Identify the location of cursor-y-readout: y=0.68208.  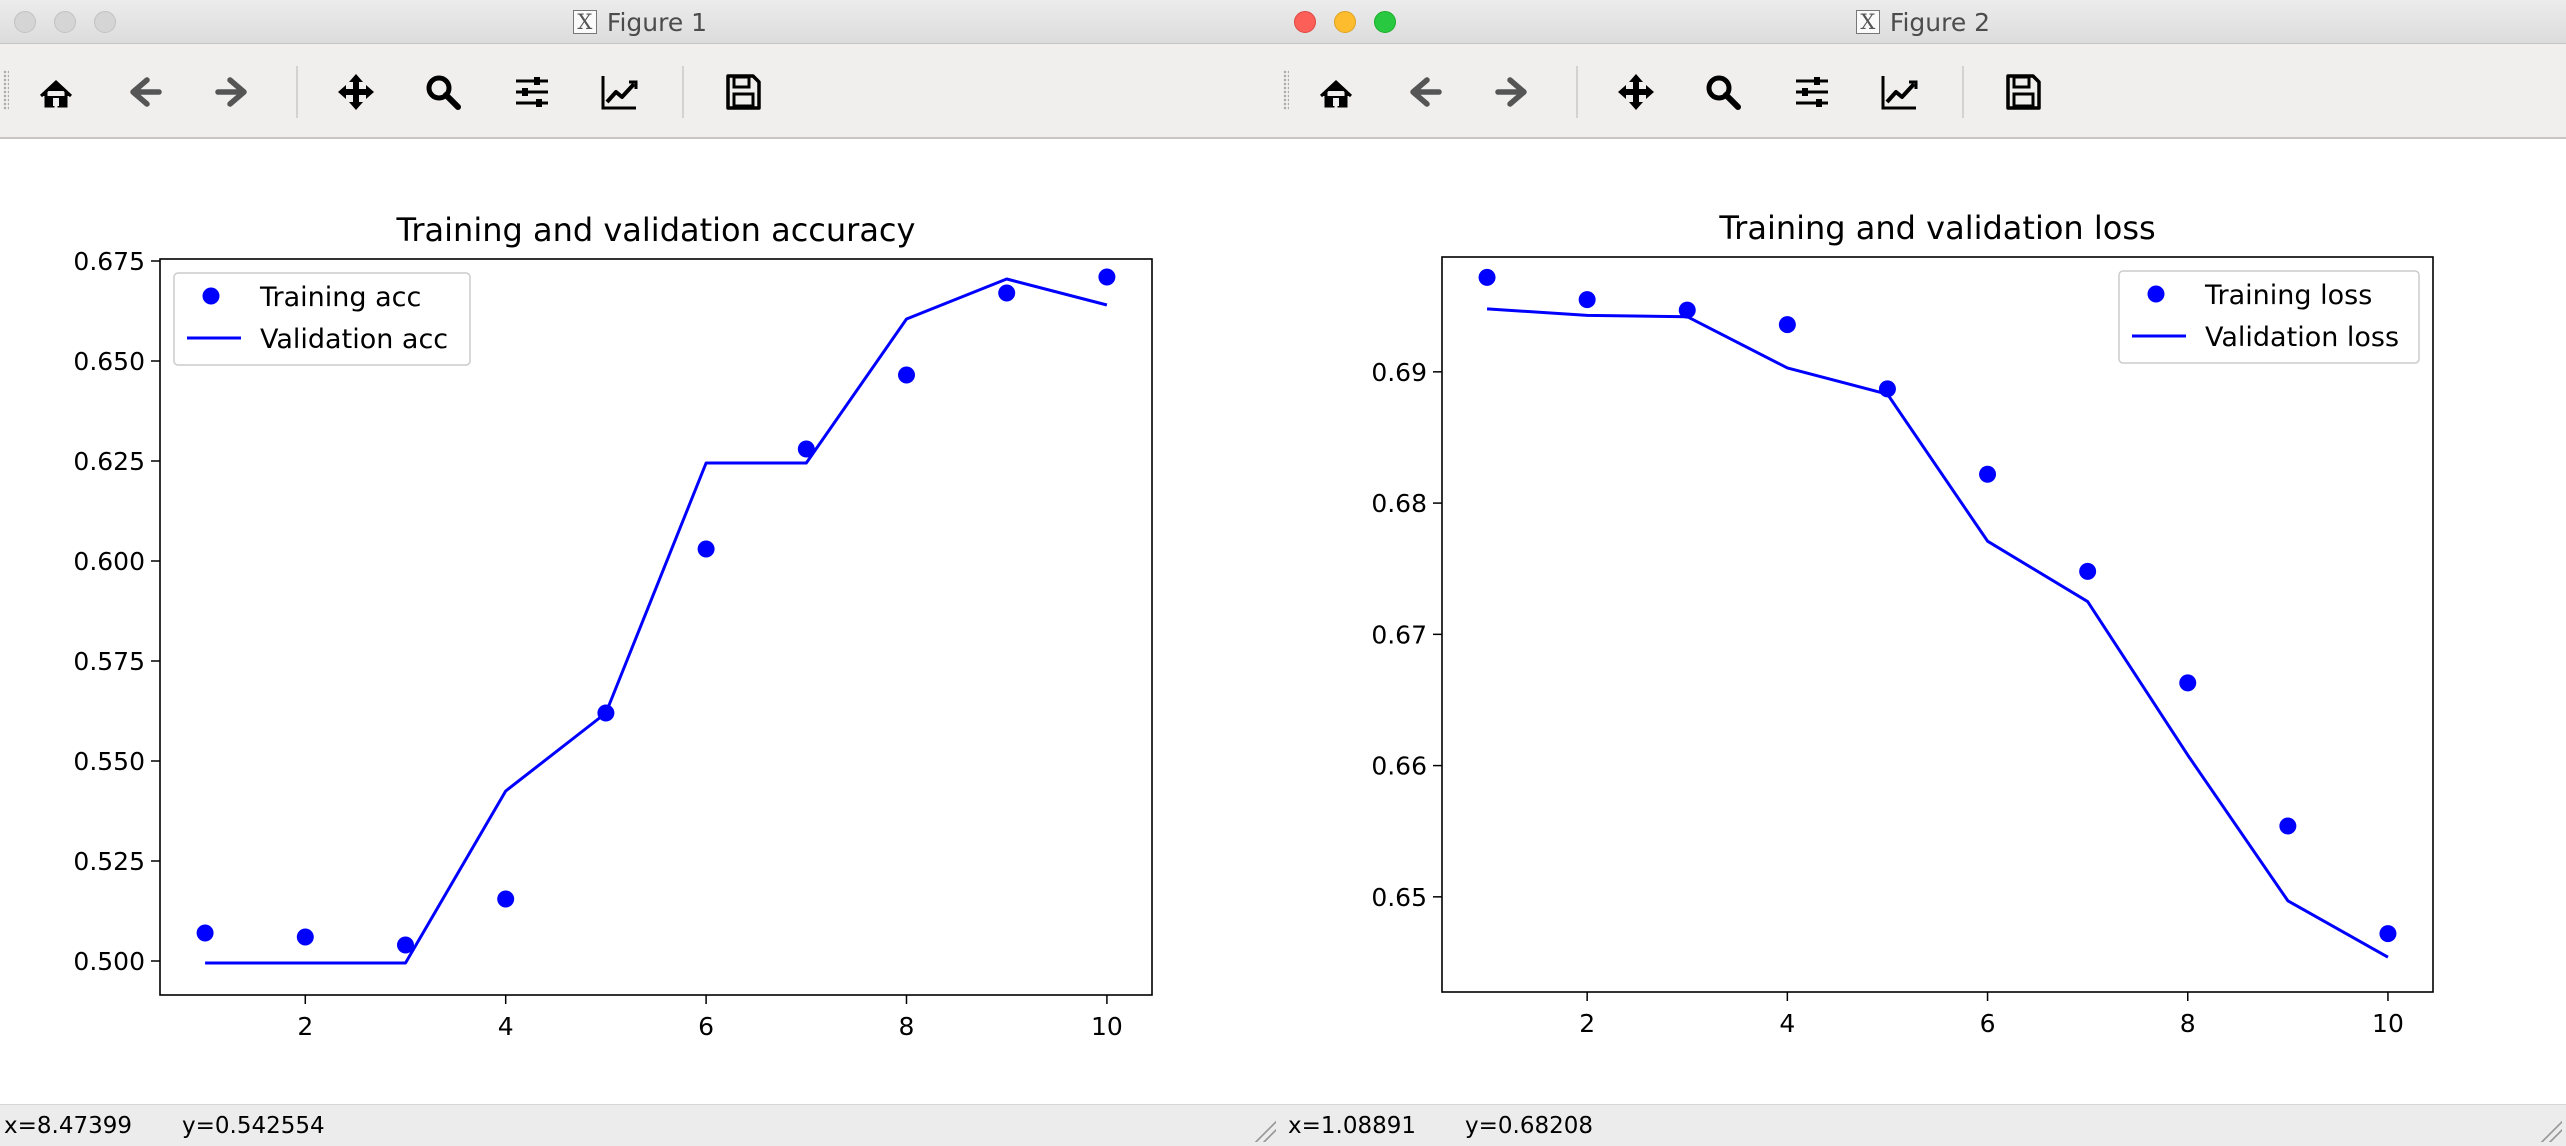
(1529, 1126).